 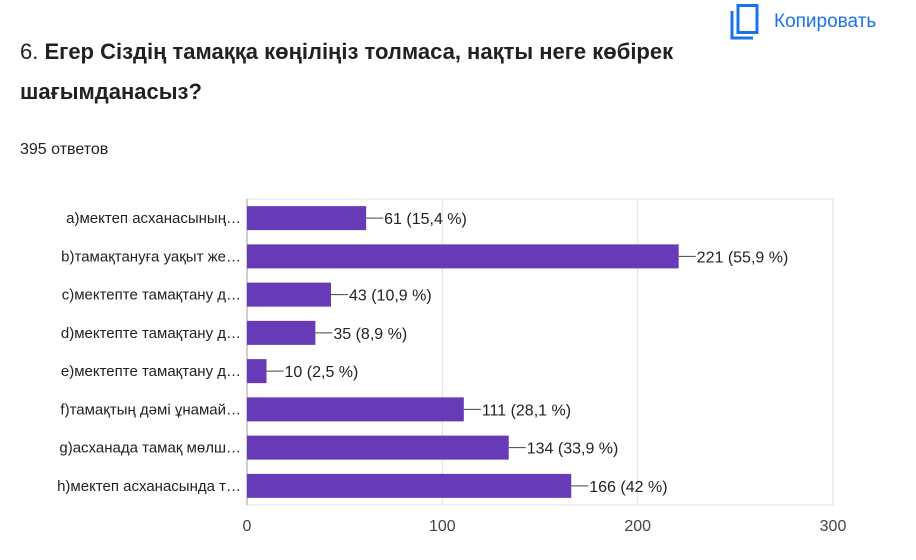 What do you see at coordinates (390, 296) in the screenshot?
I see `data-label: 43 (10,9 %)` at bounding box center [390, 296].